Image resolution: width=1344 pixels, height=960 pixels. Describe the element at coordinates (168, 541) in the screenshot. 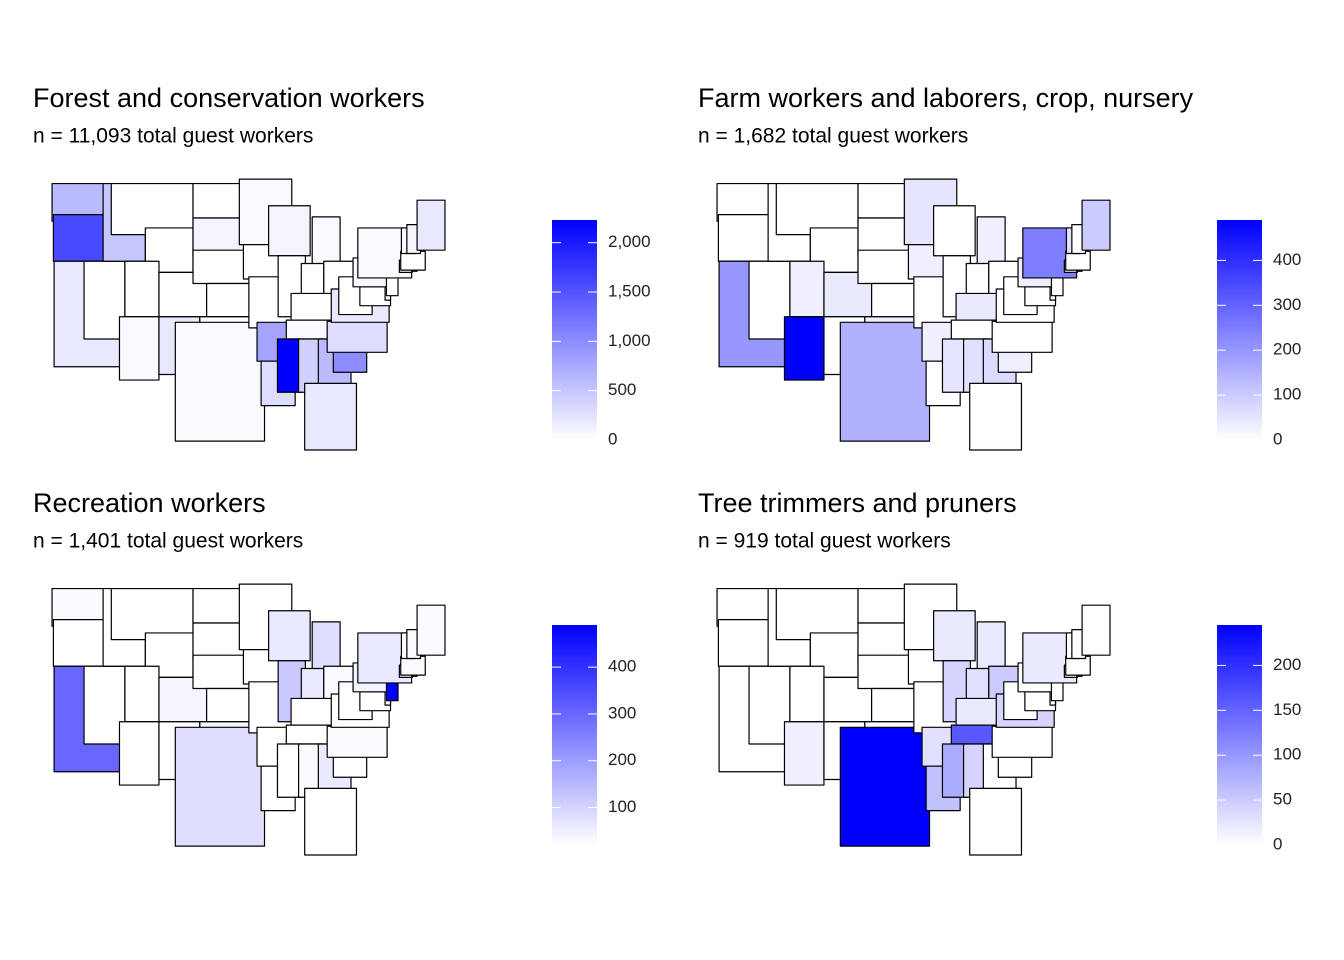

I see `panel-subtitle: n = 1,401 total guest workers` at that location.